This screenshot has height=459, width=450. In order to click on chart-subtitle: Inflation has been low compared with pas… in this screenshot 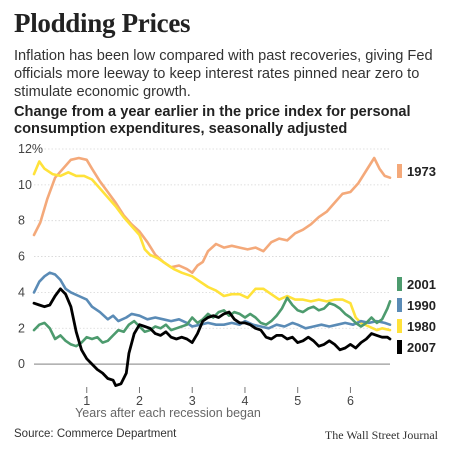, I will do `click(223, 74)`.